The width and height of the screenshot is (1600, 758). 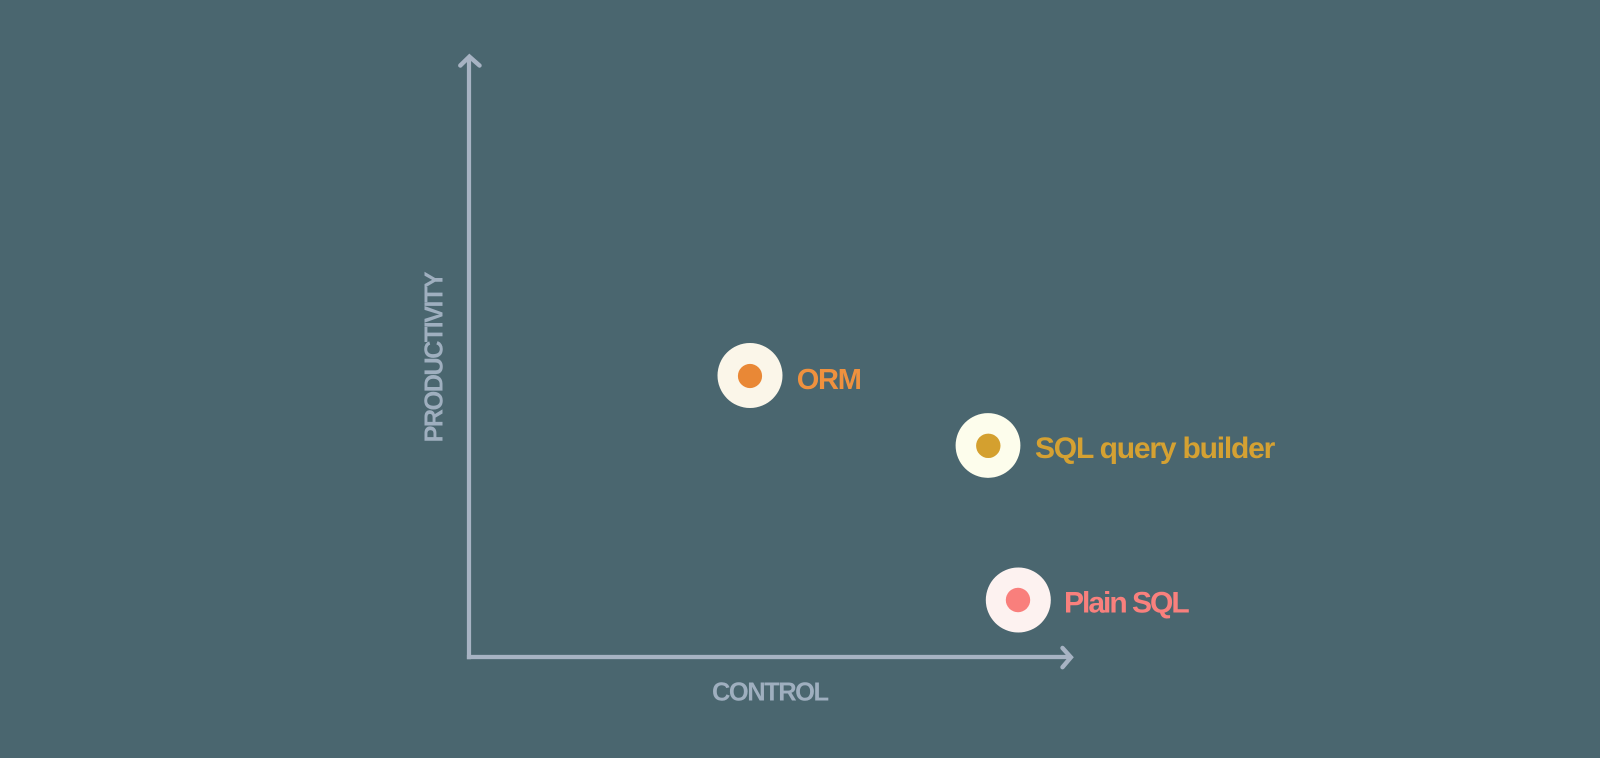 I want to click on svg-text: PRODUCTIVITY, so click(x=435, y=356).